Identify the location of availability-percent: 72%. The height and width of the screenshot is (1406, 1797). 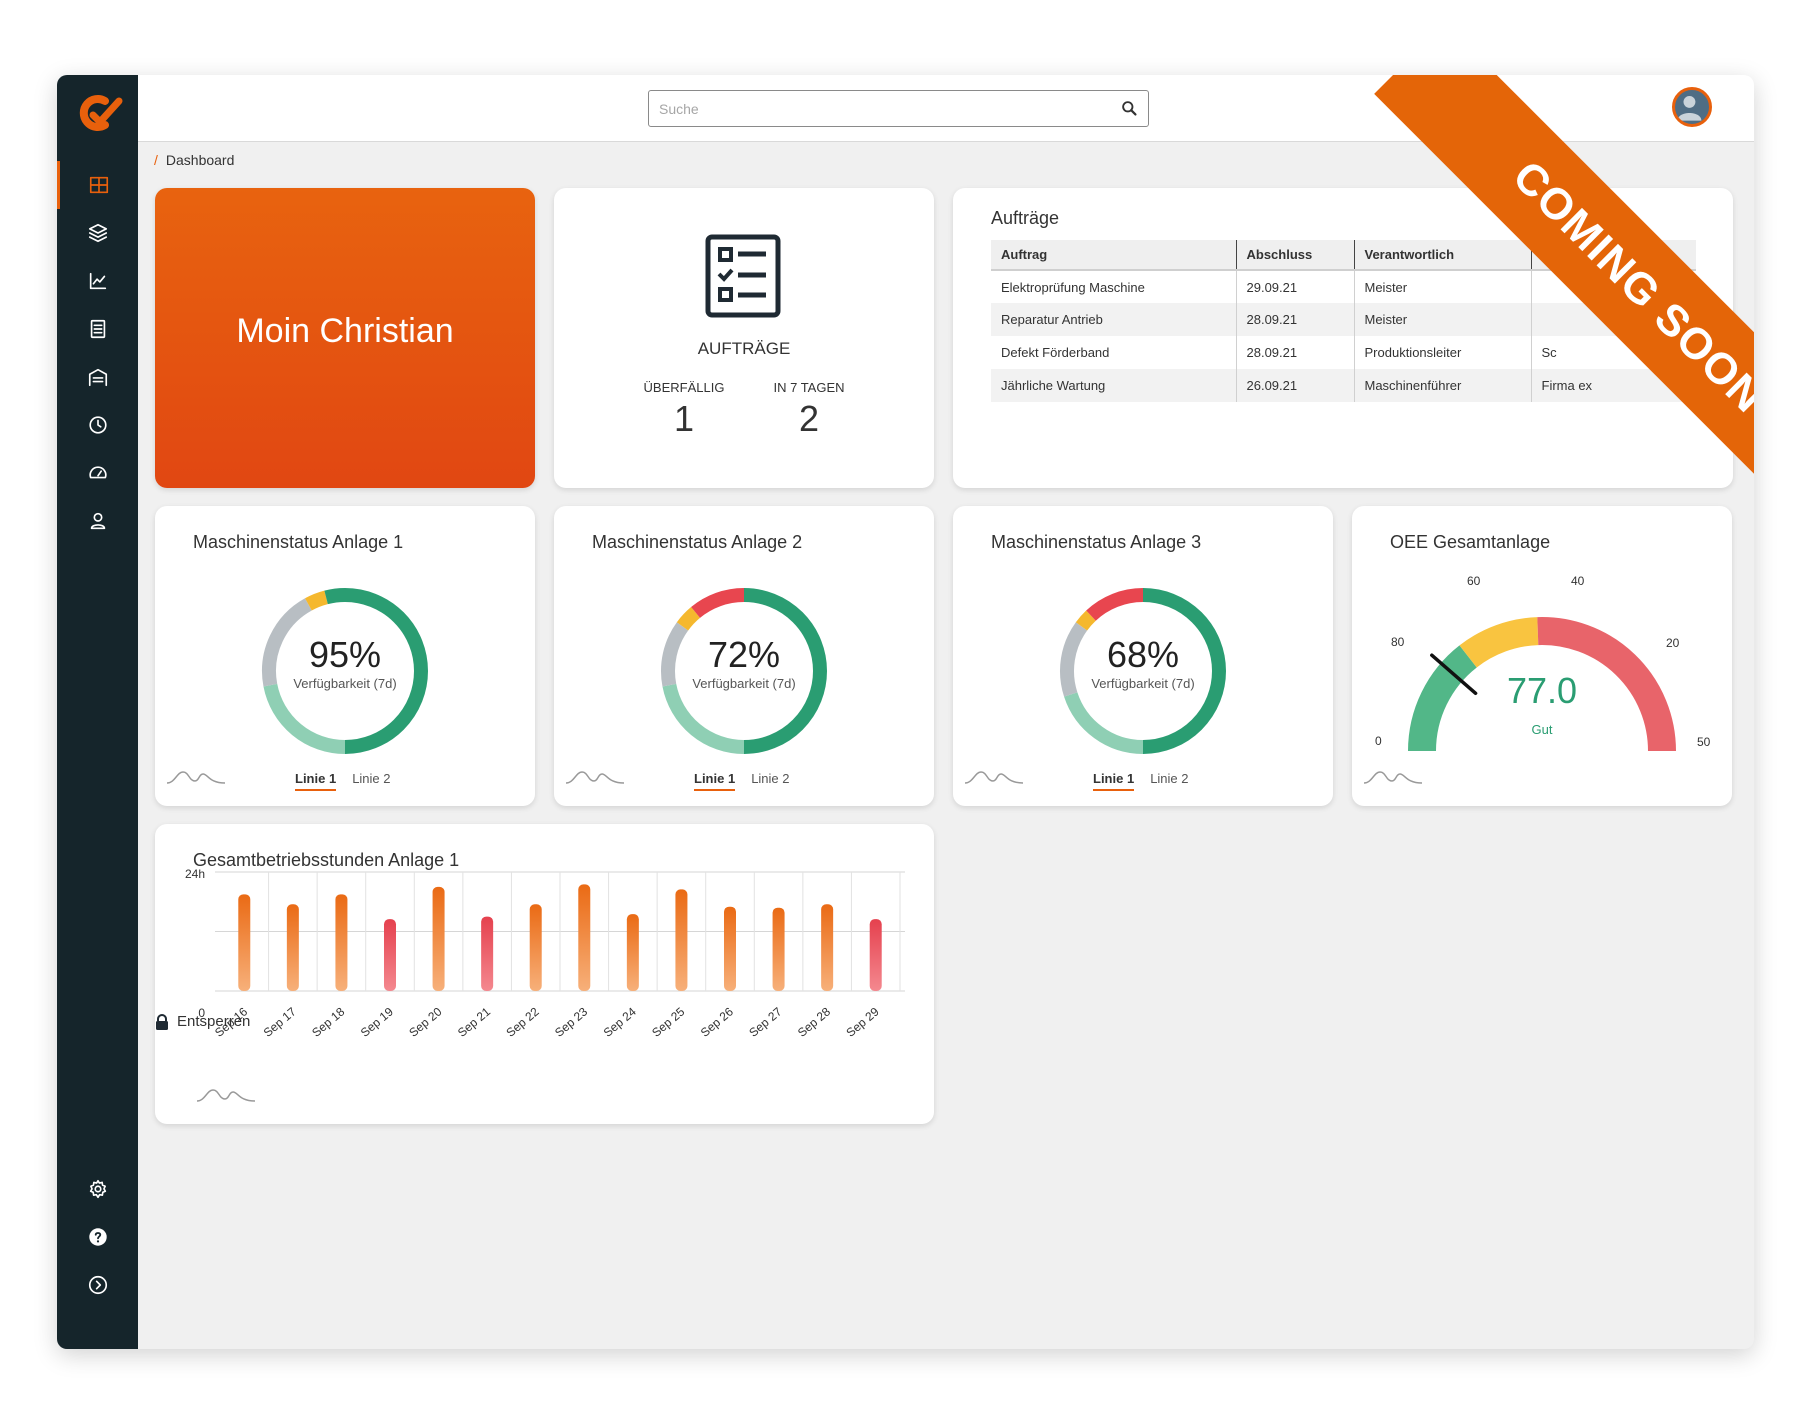
(744, 654).